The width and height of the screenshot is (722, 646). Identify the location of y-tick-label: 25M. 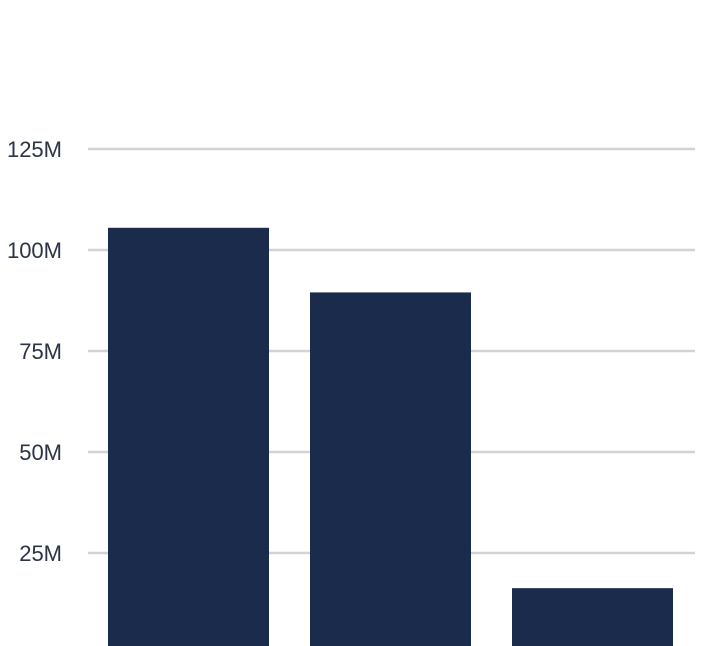
(40, 553).